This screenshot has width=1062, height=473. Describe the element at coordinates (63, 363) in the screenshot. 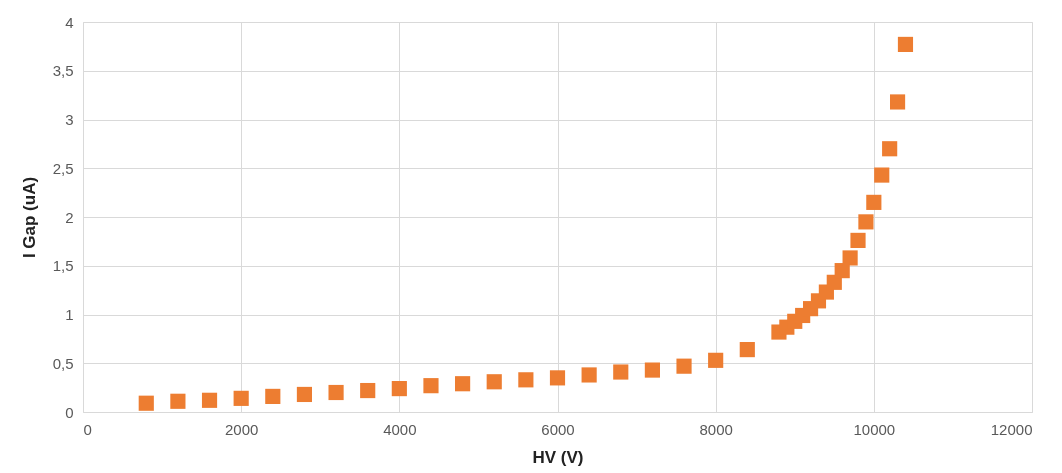

I see `y-tick-label: 0,5` at that location.